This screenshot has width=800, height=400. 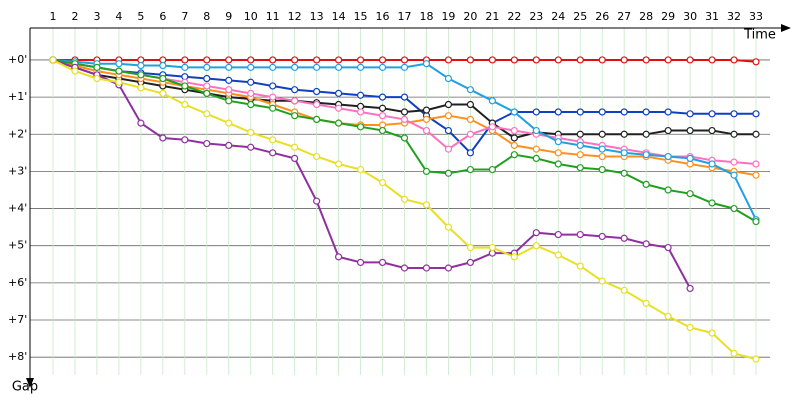 What do you see at coordinates (734, 16) in the screenshot?
I see `x-tick-label: 32` at bounding box center [734, 16].